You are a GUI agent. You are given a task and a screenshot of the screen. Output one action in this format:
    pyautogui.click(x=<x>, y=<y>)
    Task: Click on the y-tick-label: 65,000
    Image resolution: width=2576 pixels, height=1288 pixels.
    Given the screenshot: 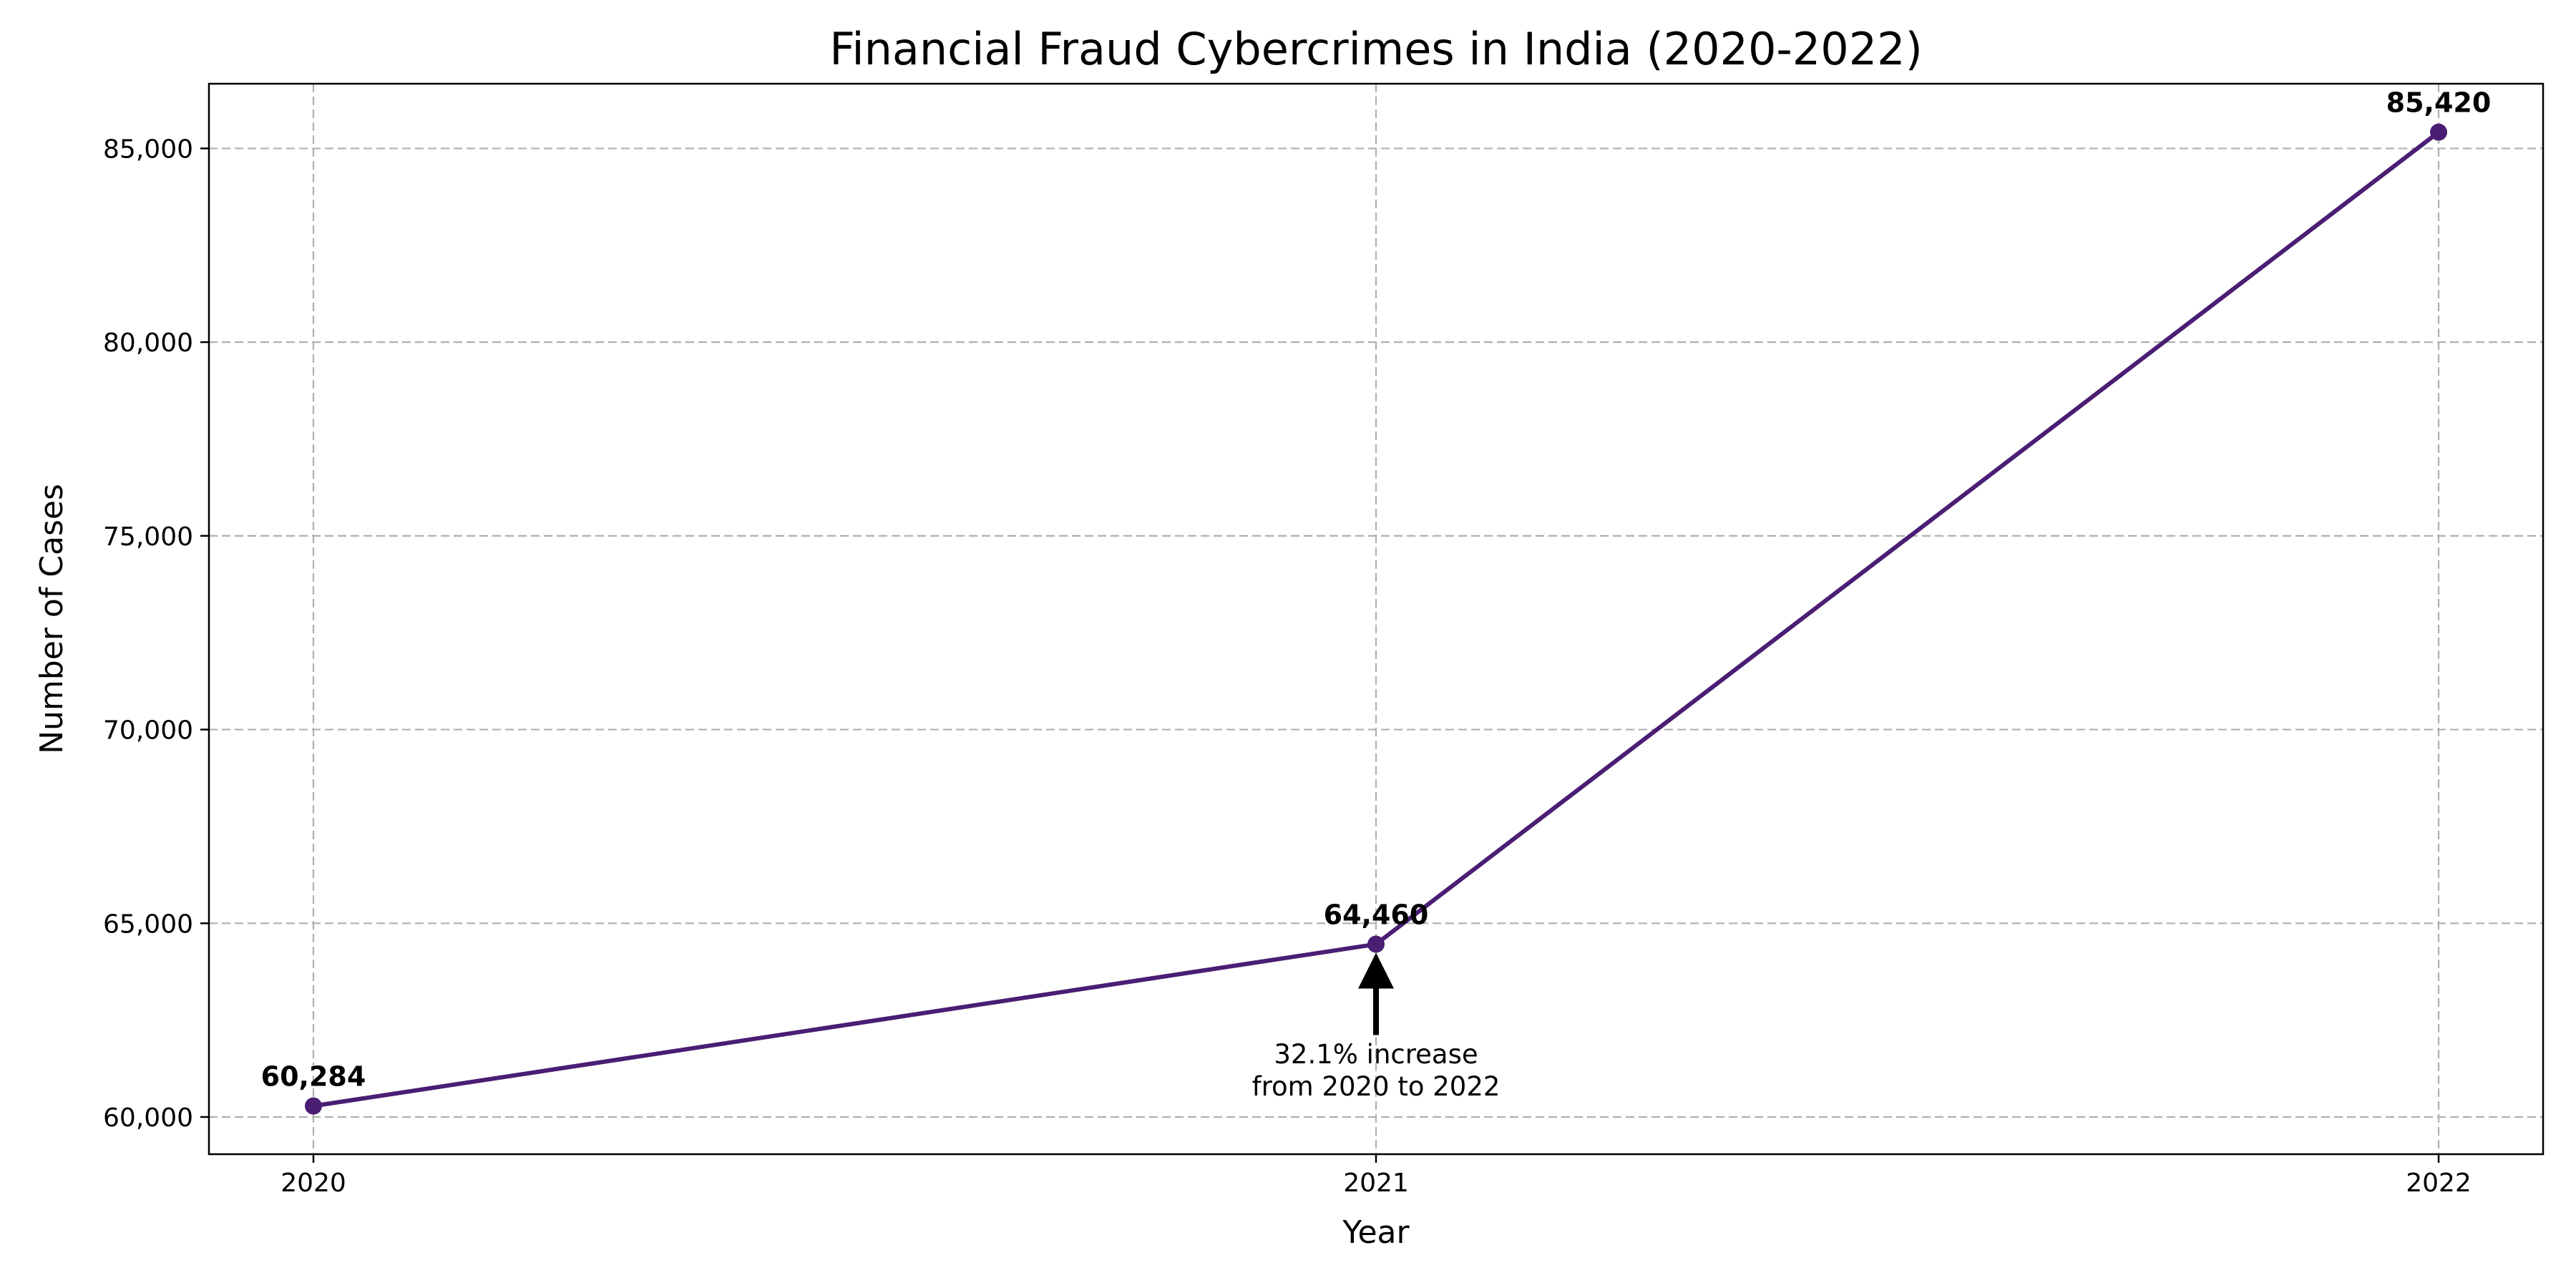 What is the action you would take?
    pyautogui.click(x=148, y=924)
    